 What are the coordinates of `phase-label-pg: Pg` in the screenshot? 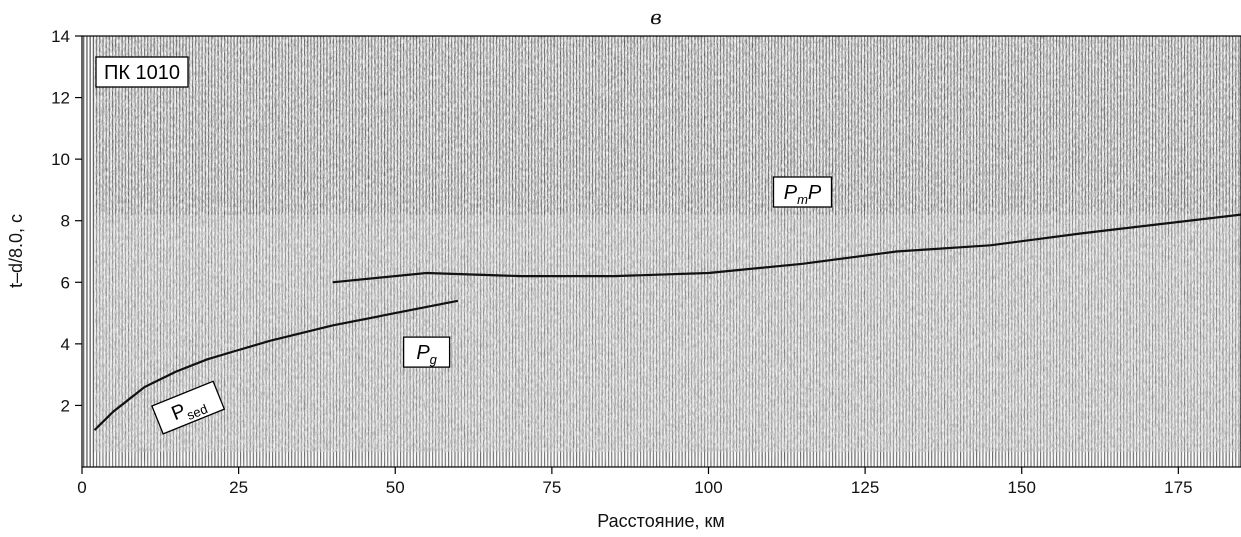 It's located at (426, 352).